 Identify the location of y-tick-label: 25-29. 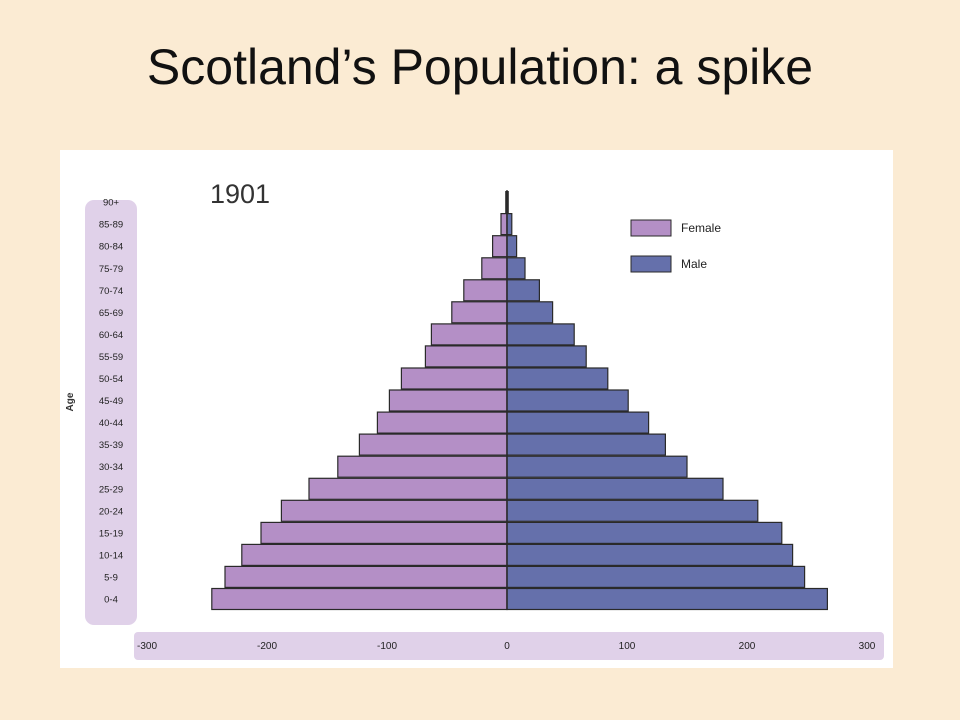
(111, 489).